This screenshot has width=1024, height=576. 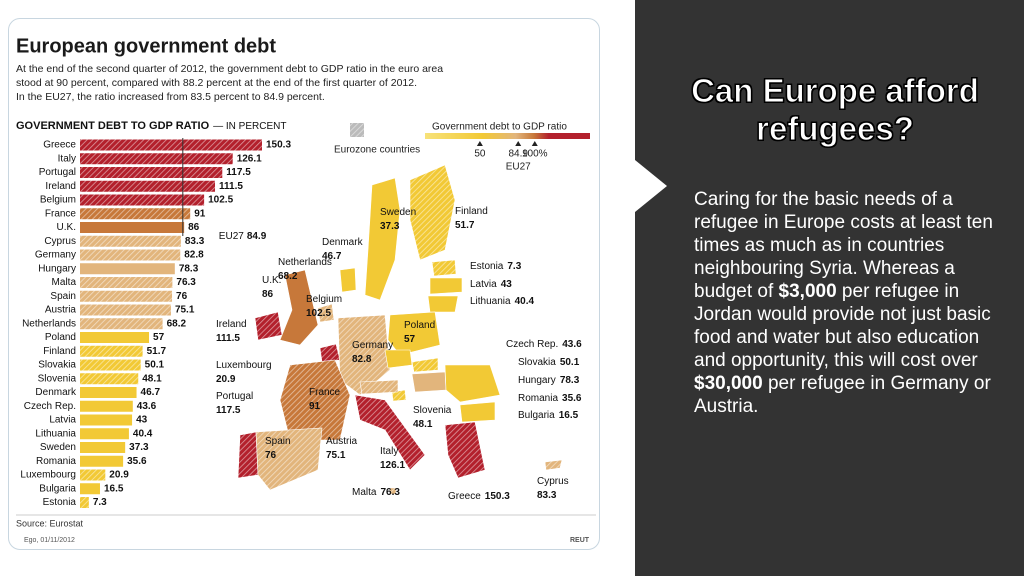 What do you see at coordinates (249, 158) in the screenshot?
I see `value-label: 126.1` at bounding box center [249, 158].